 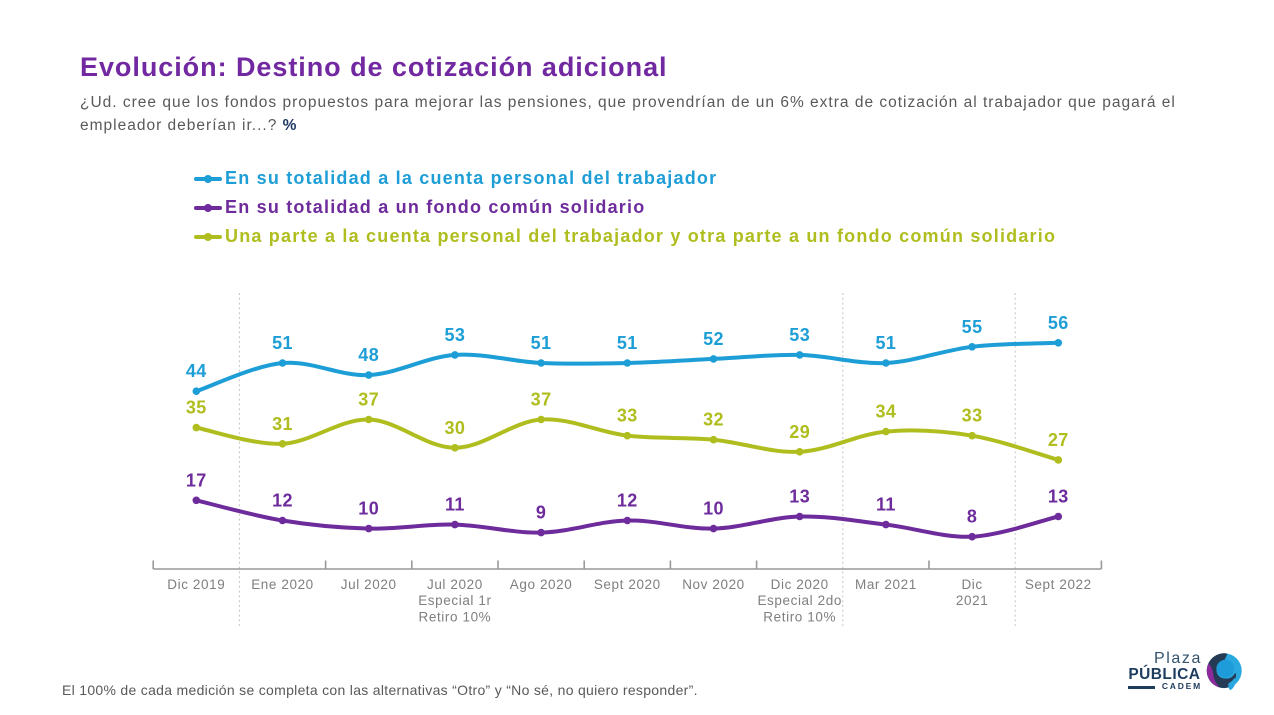 What do you see at coordinates (196, 371) in the screenshot?
I see `svg-text: 44` at bounding box center [196, 371].